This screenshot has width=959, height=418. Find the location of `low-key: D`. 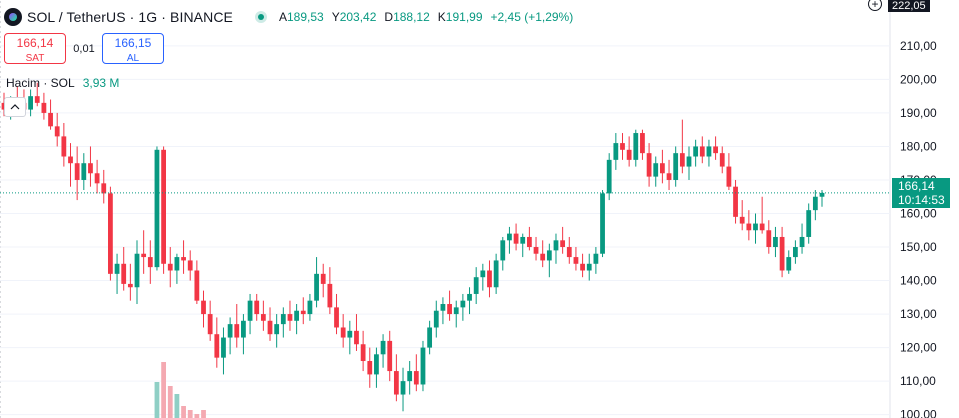

low-key: D is located at coordinates (389, 17).